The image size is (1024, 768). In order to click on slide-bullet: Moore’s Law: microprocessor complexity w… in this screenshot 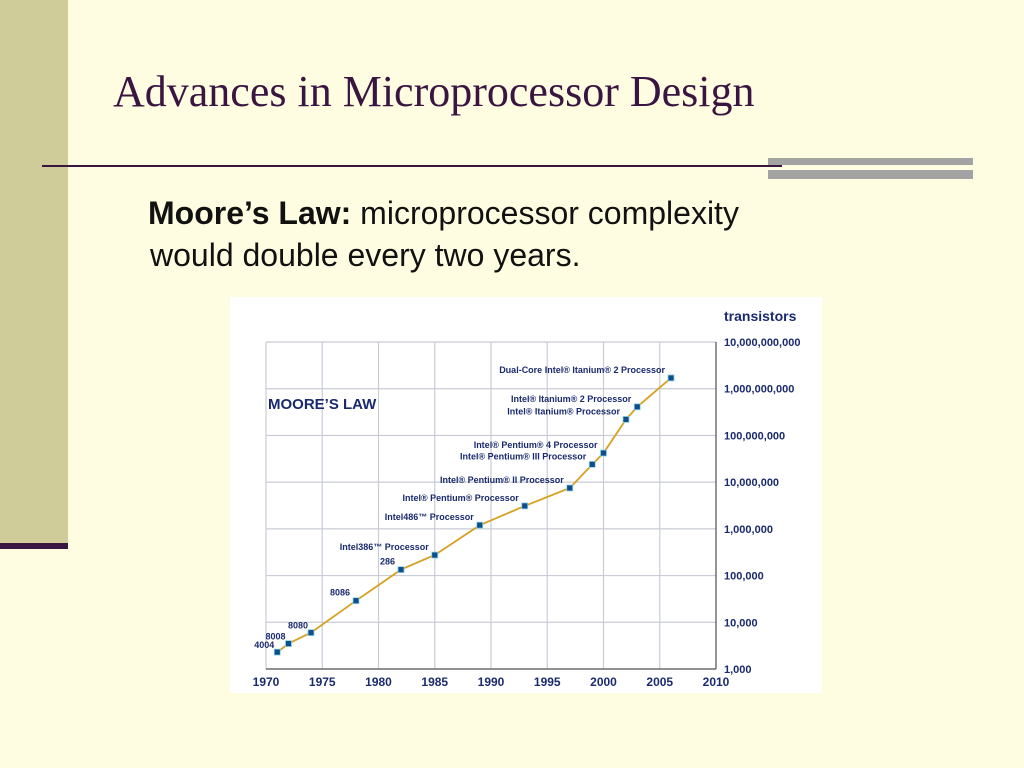, I will do `click(538, 234)`.